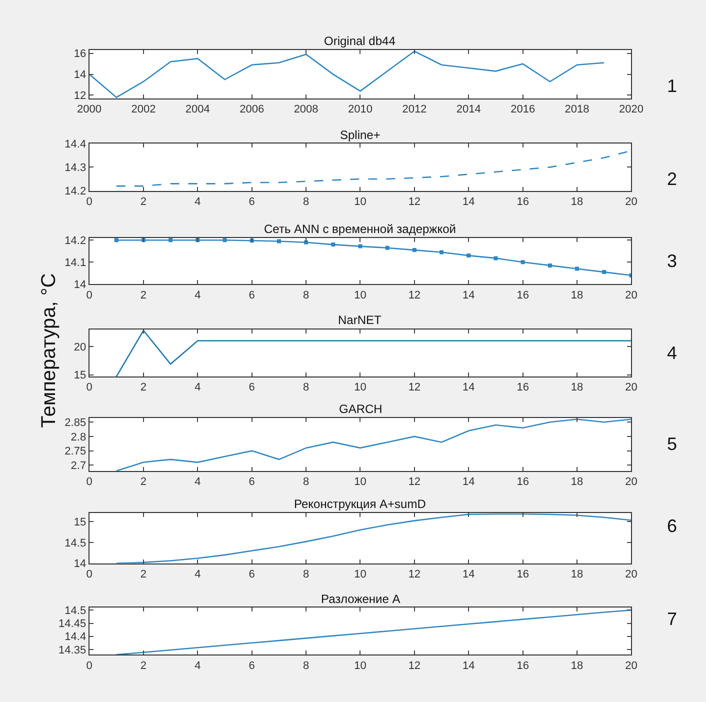  What do you see at coordinates (80, 54) in the screenshot?
I see `y-tick-label: 16` at bounding box center [80, 54].